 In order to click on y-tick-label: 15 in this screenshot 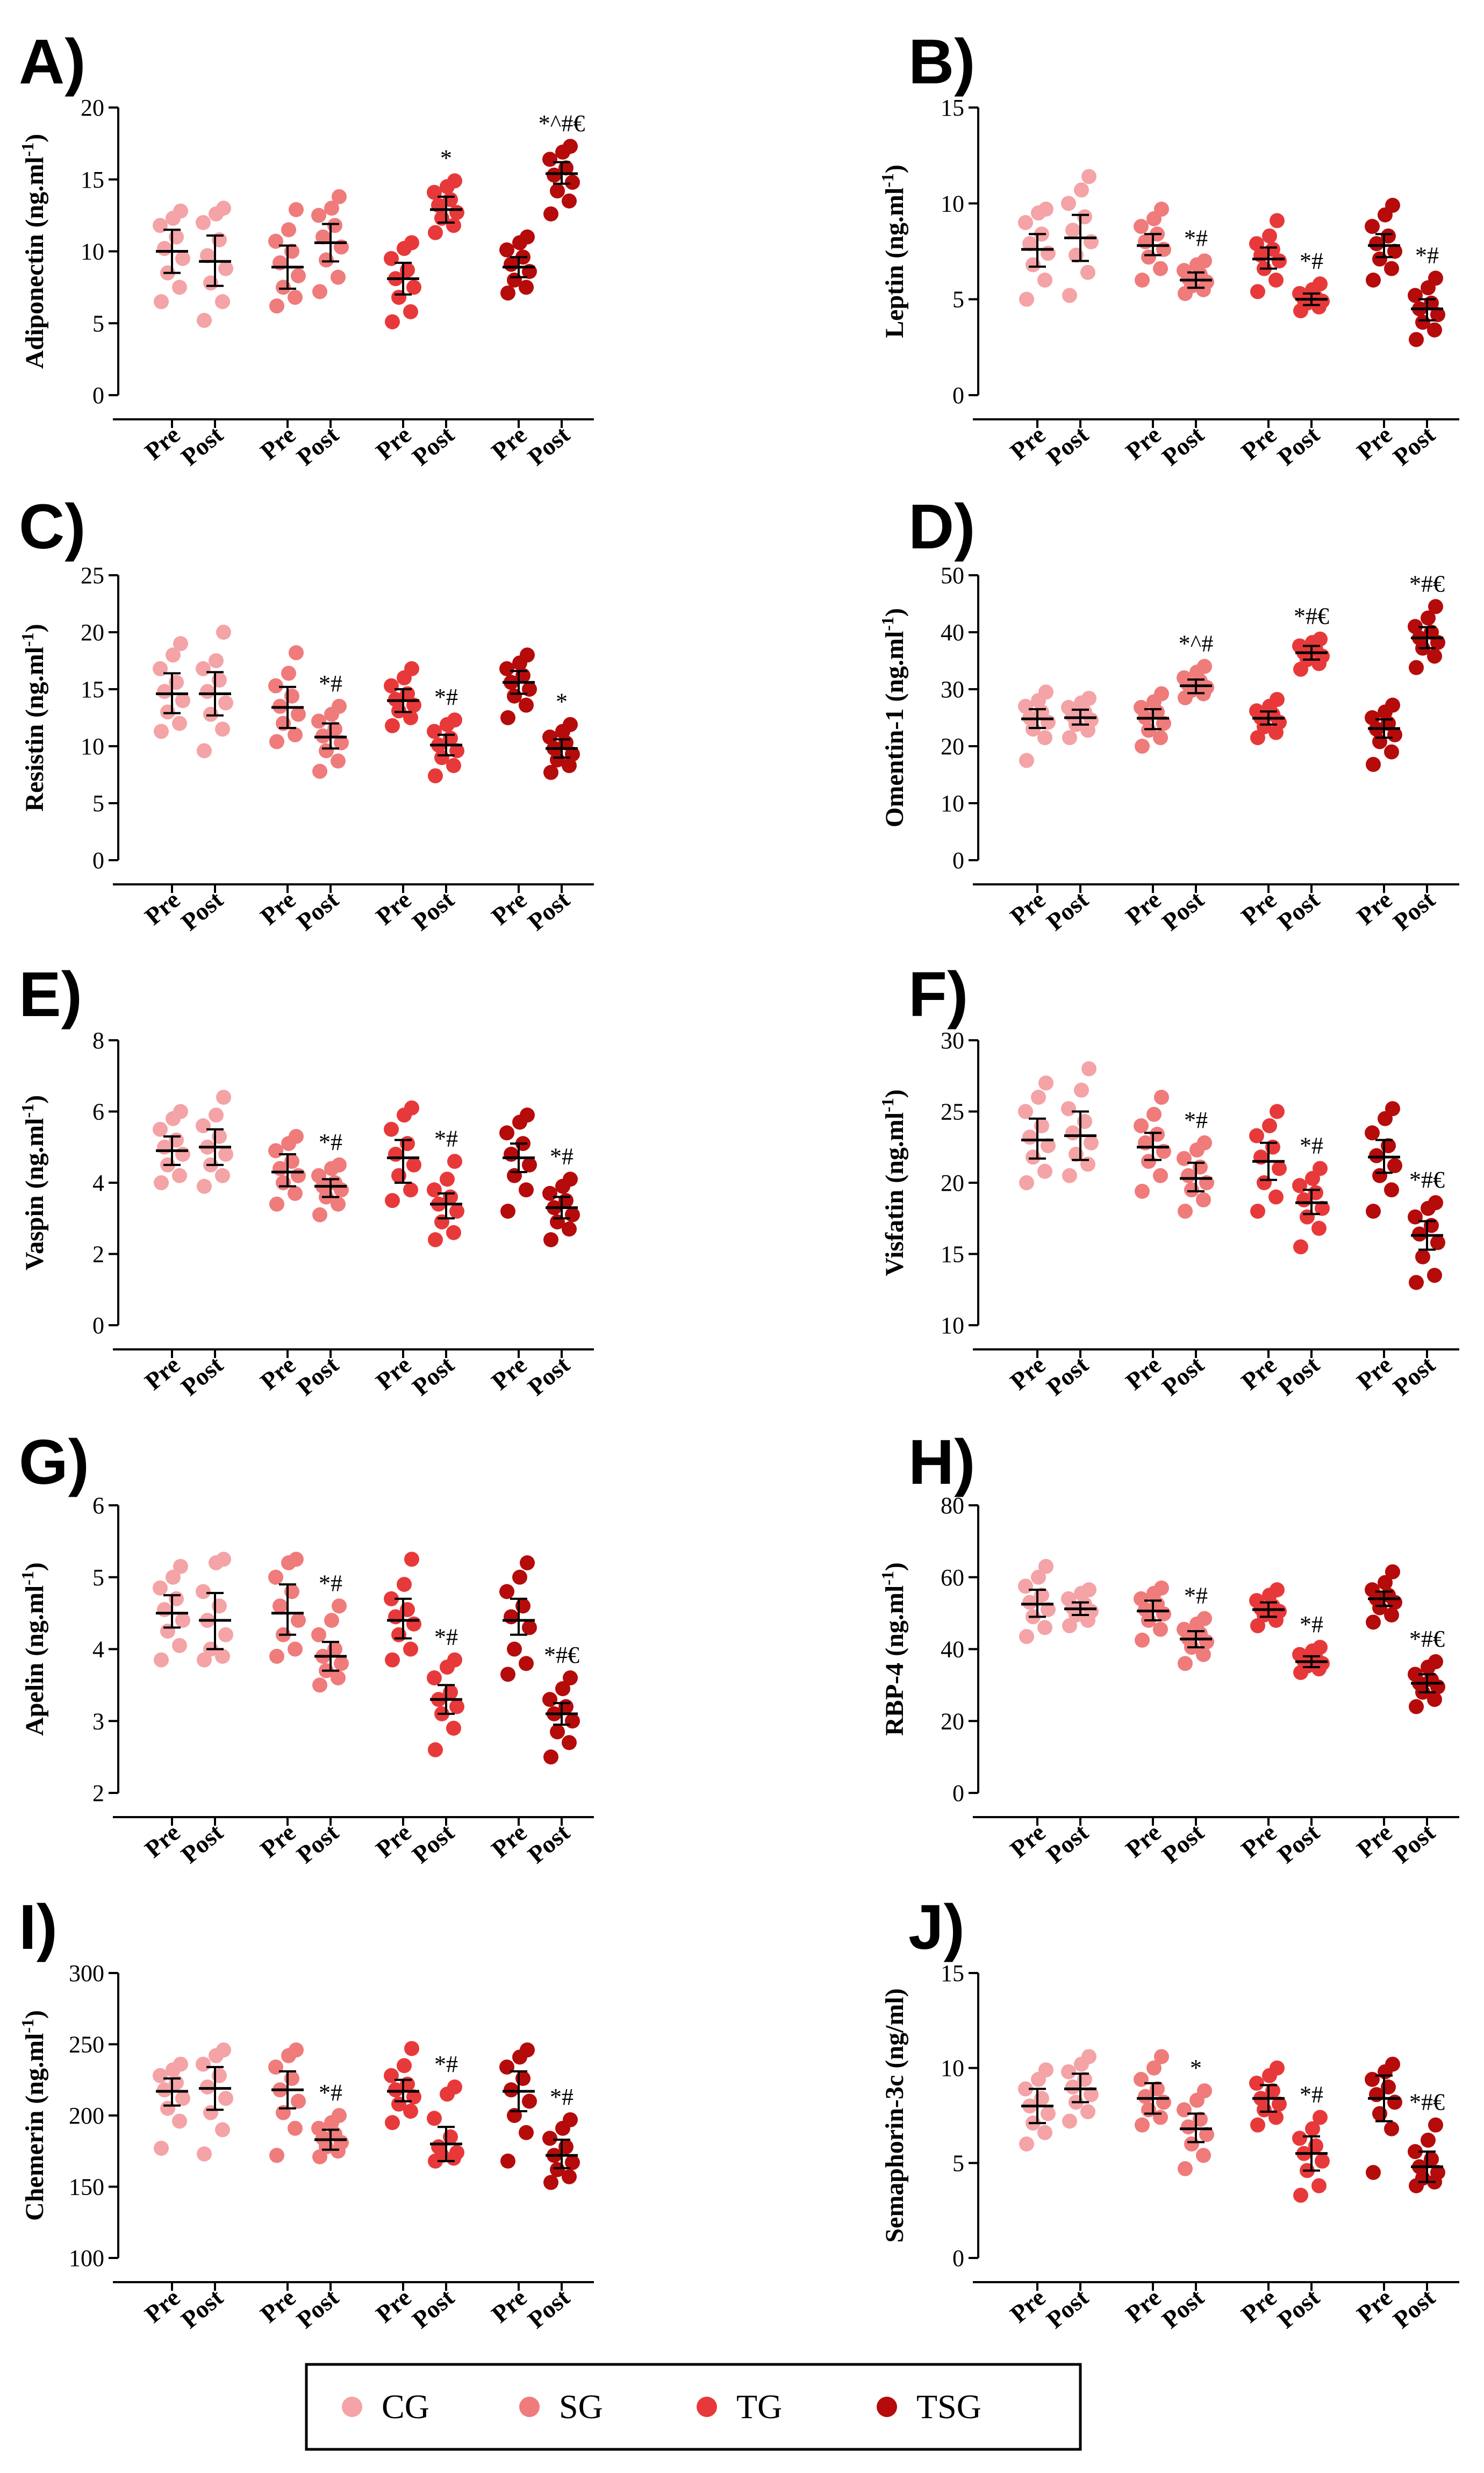, I will do `click(92, 180)`.